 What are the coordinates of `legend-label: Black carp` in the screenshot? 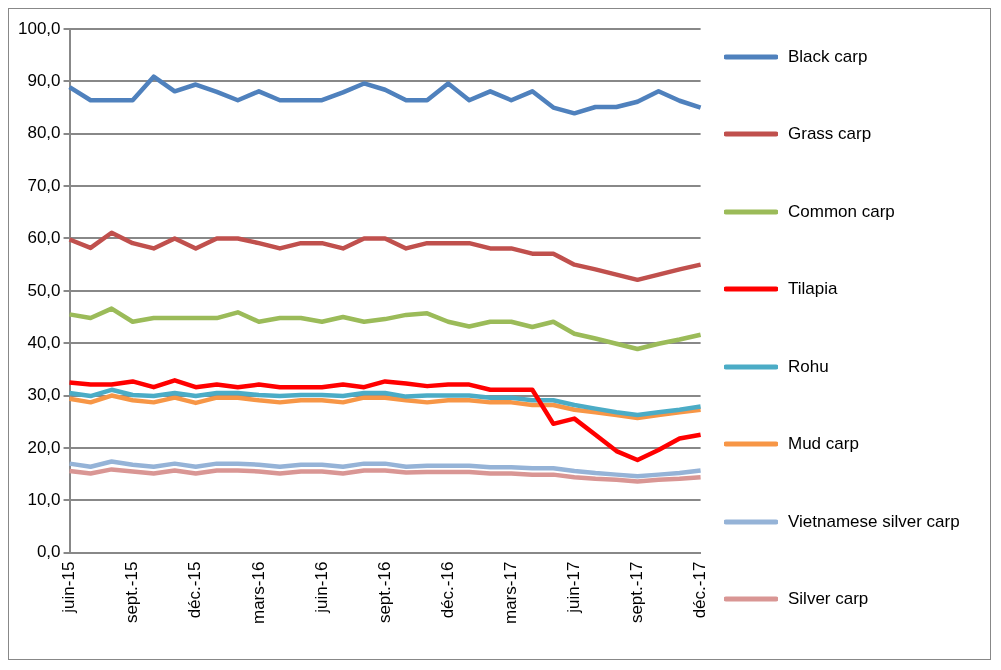 It's located at (828, 57).